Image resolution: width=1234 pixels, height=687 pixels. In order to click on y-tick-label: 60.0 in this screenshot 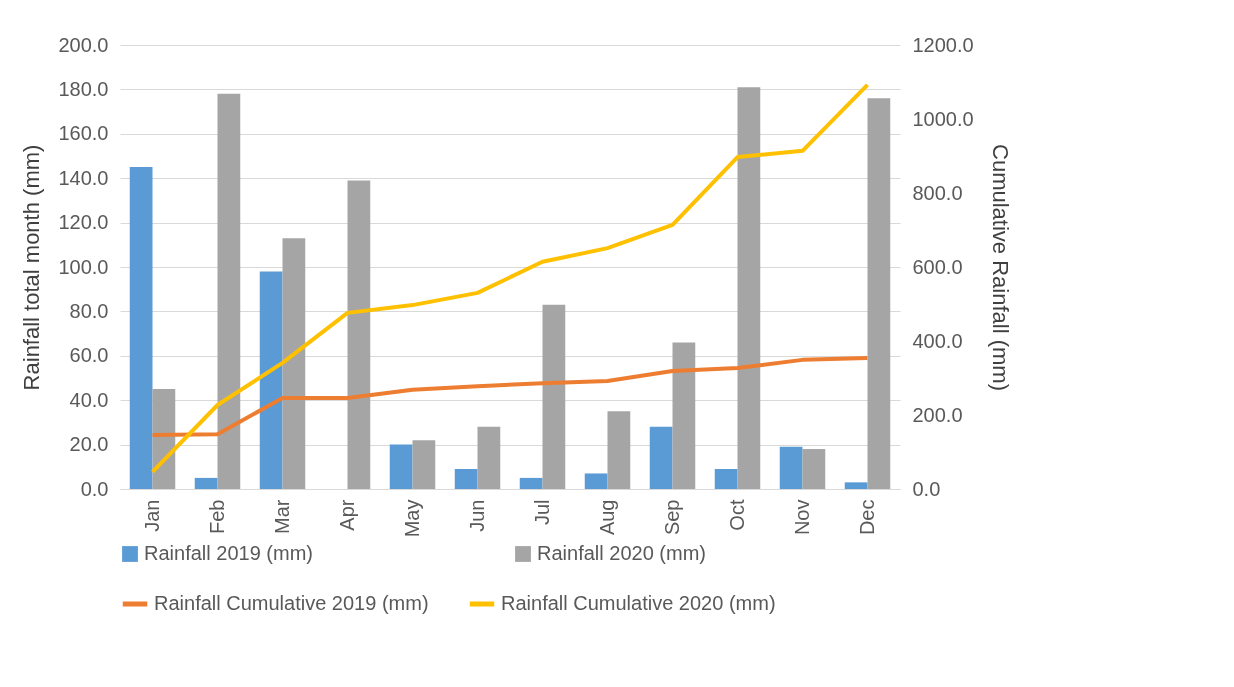, I will do `click(89, 355)`.